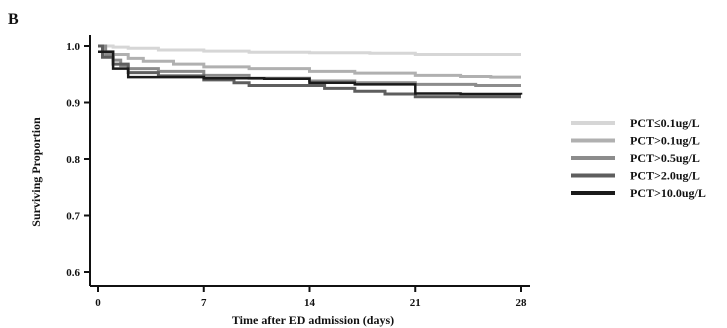 The width and height of the screenshot is (727, 328). What do you see at coordinates (313, 320) in the screenshot?
I see `x-axis-title: Time after ED admission (days)` at bounding box center [313, 320].